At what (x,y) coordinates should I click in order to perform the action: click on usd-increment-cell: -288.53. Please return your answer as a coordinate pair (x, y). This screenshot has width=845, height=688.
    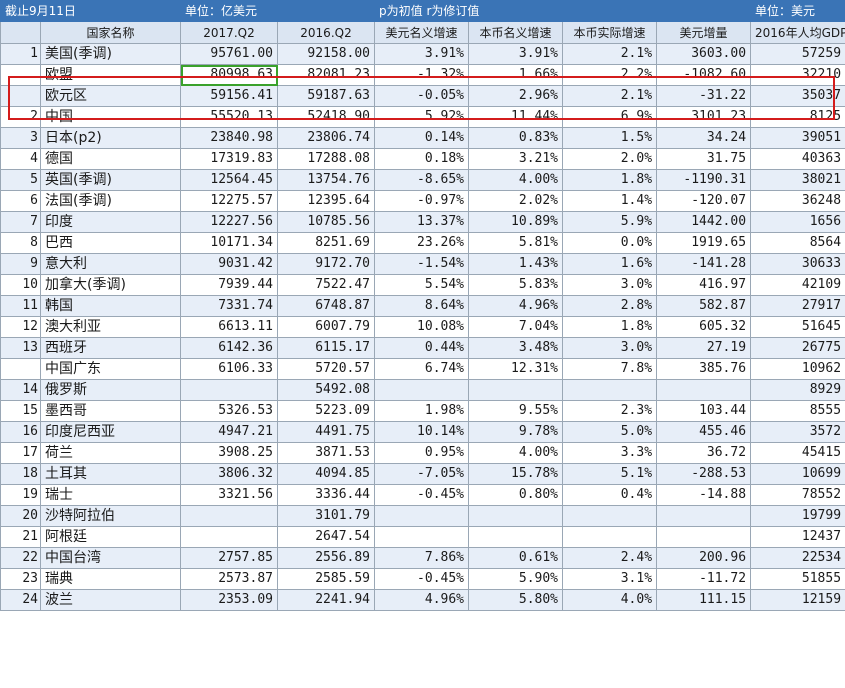
    Looking at the image, I should click on (704, 474).